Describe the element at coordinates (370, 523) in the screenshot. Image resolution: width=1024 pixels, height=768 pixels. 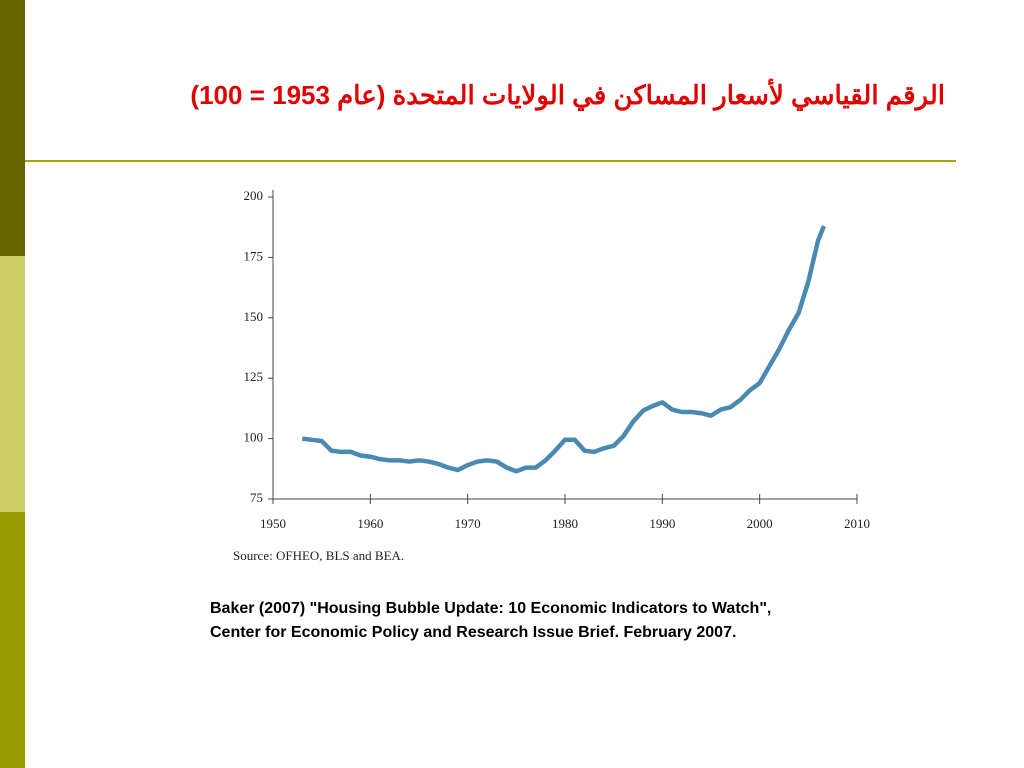
I see `x-tick-label: 1960` at that location.